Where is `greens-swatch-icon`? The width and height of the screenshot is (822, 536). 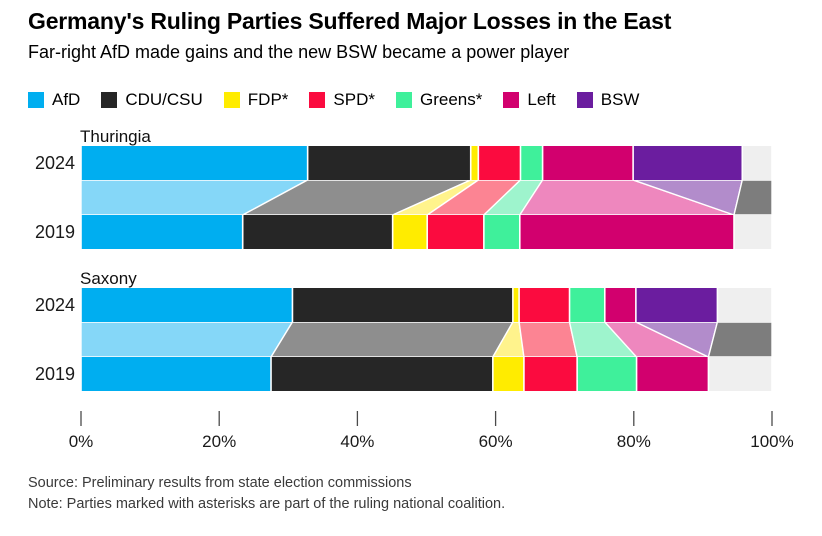
greens-swatch-icon is located at coordinates (404, 100).